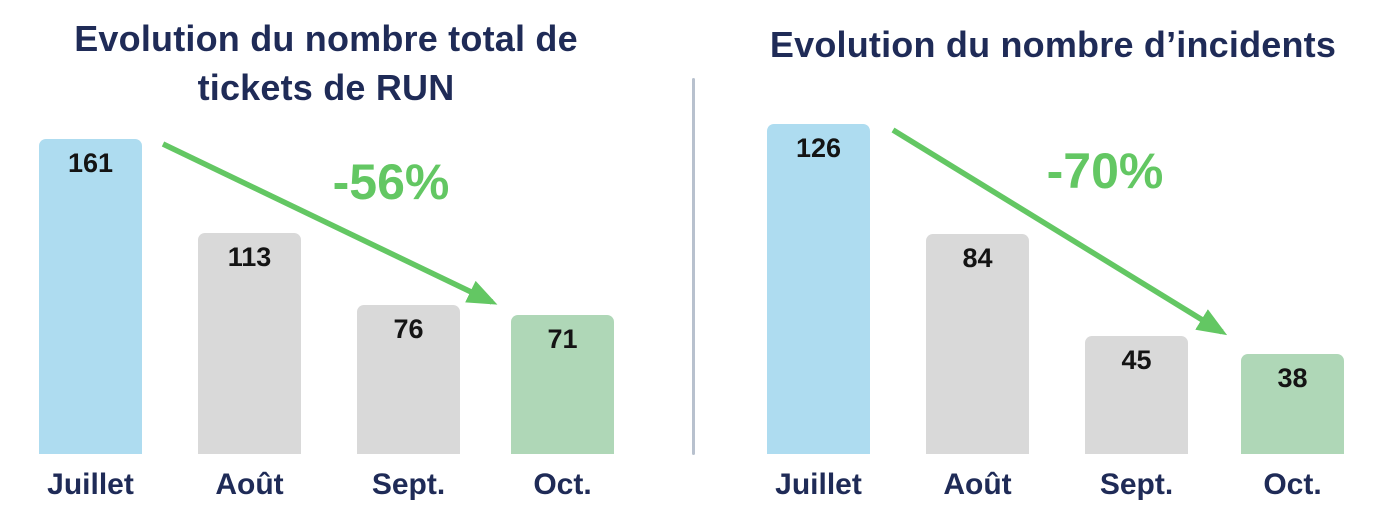 The image size is (1388, 528). Describe the element at coordinates (977, 258) in the screenshot. I see `bar-value-label: 84` at that location.